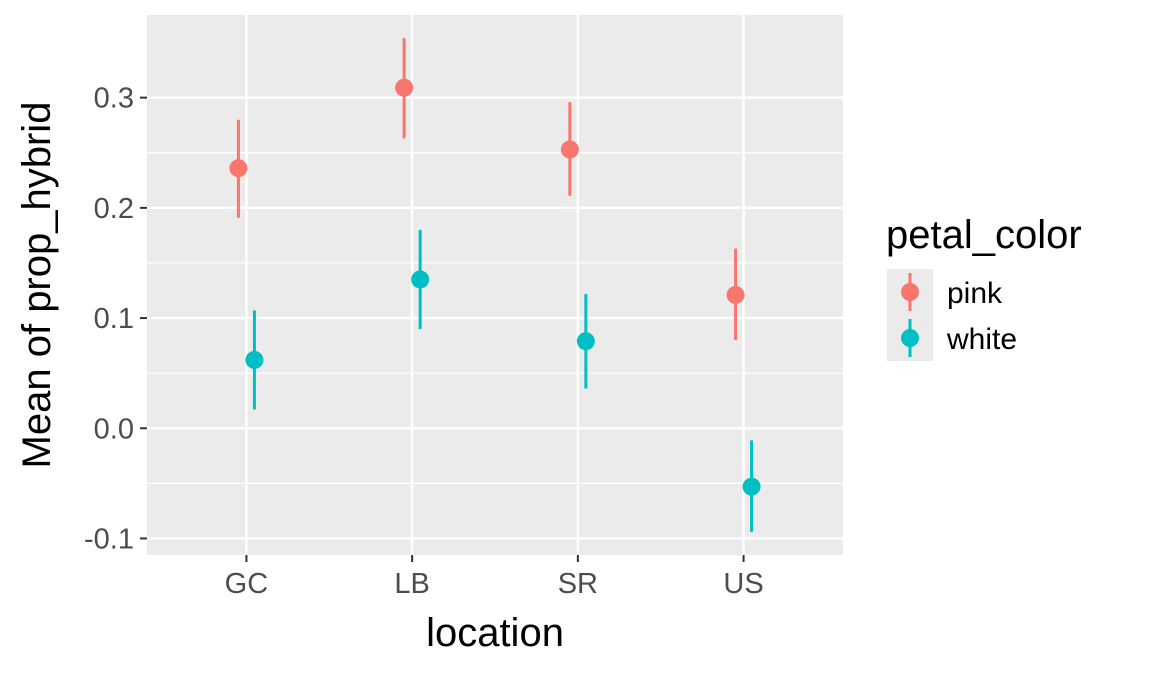  I want to click on y-tick-label: 0.1, so click(114, 319).